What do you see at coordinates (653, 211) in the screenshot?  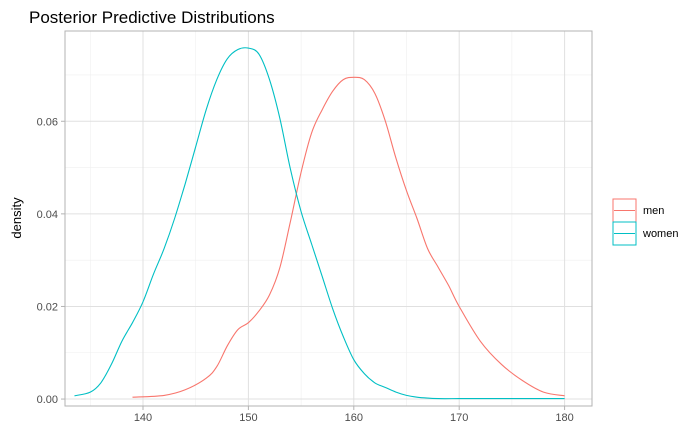 I see `legend-label-men: men` at bounding box center [653, 211].